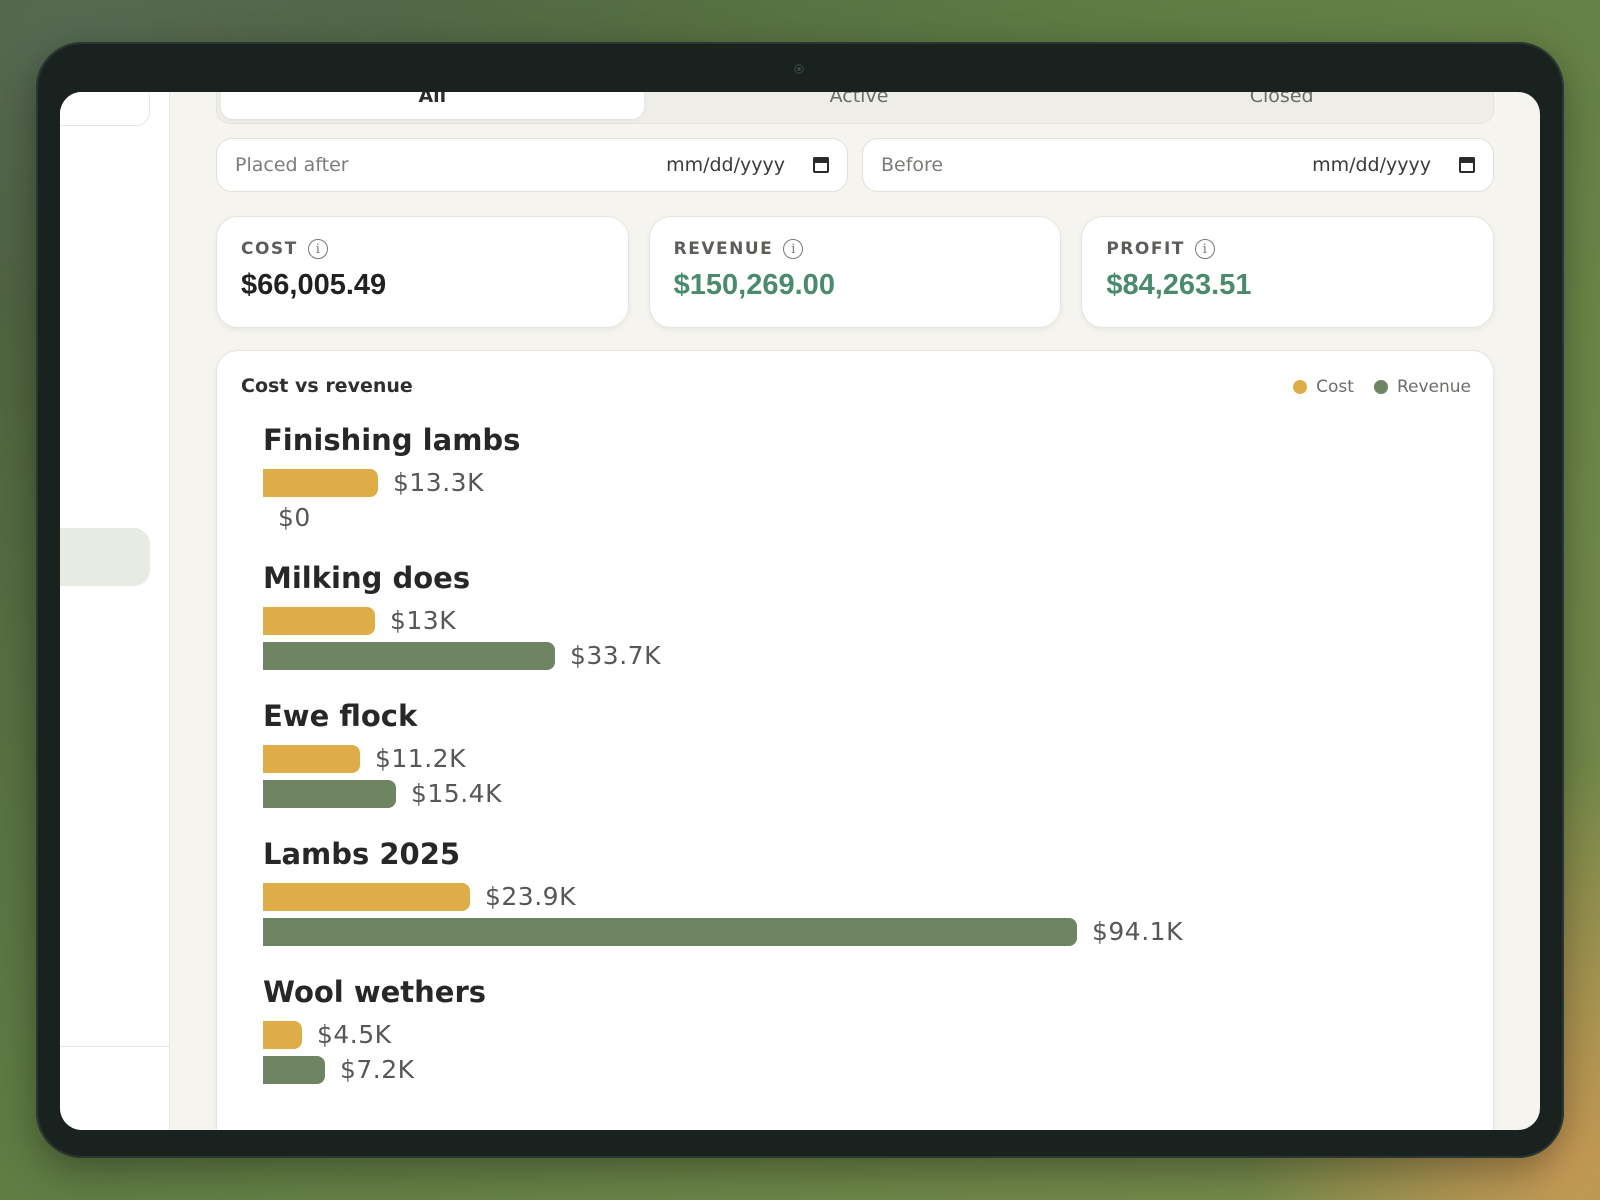 This screenshot has width=1600, height=1200. Describe the element at coordinates (292, 165) in the screenshot. I see `placed-after-label: Placed after` at that location.